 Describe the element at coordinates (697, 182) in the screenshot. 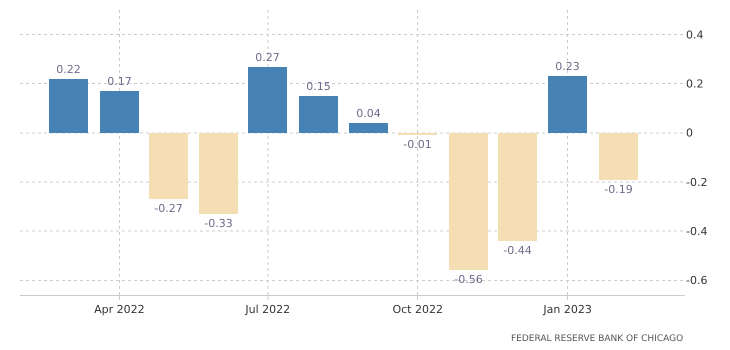

I see `y-tick-label: -0.2` at that location.